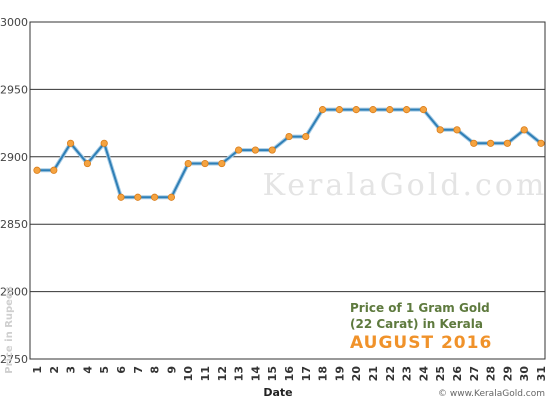  Describe the element at coordinates (87, 370) in the screenshot. I see `x-tick-label: 4` at that location.